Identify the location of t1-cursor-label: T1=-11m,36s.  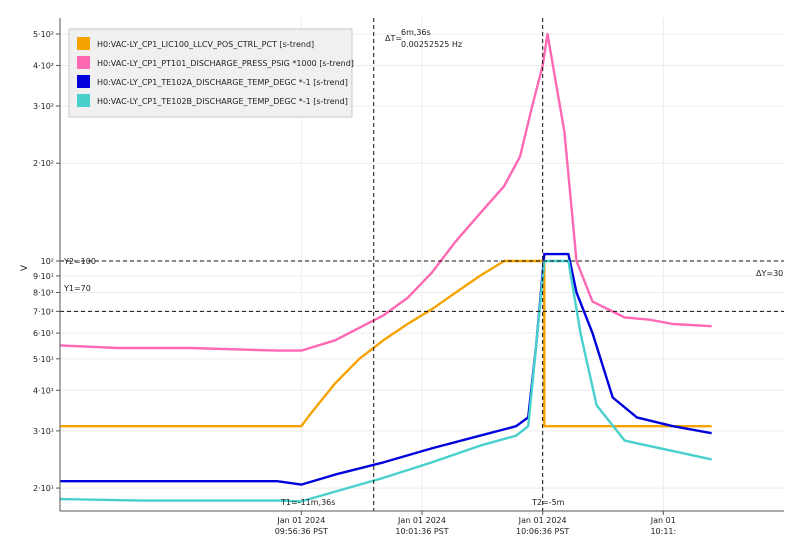
(307, 502).